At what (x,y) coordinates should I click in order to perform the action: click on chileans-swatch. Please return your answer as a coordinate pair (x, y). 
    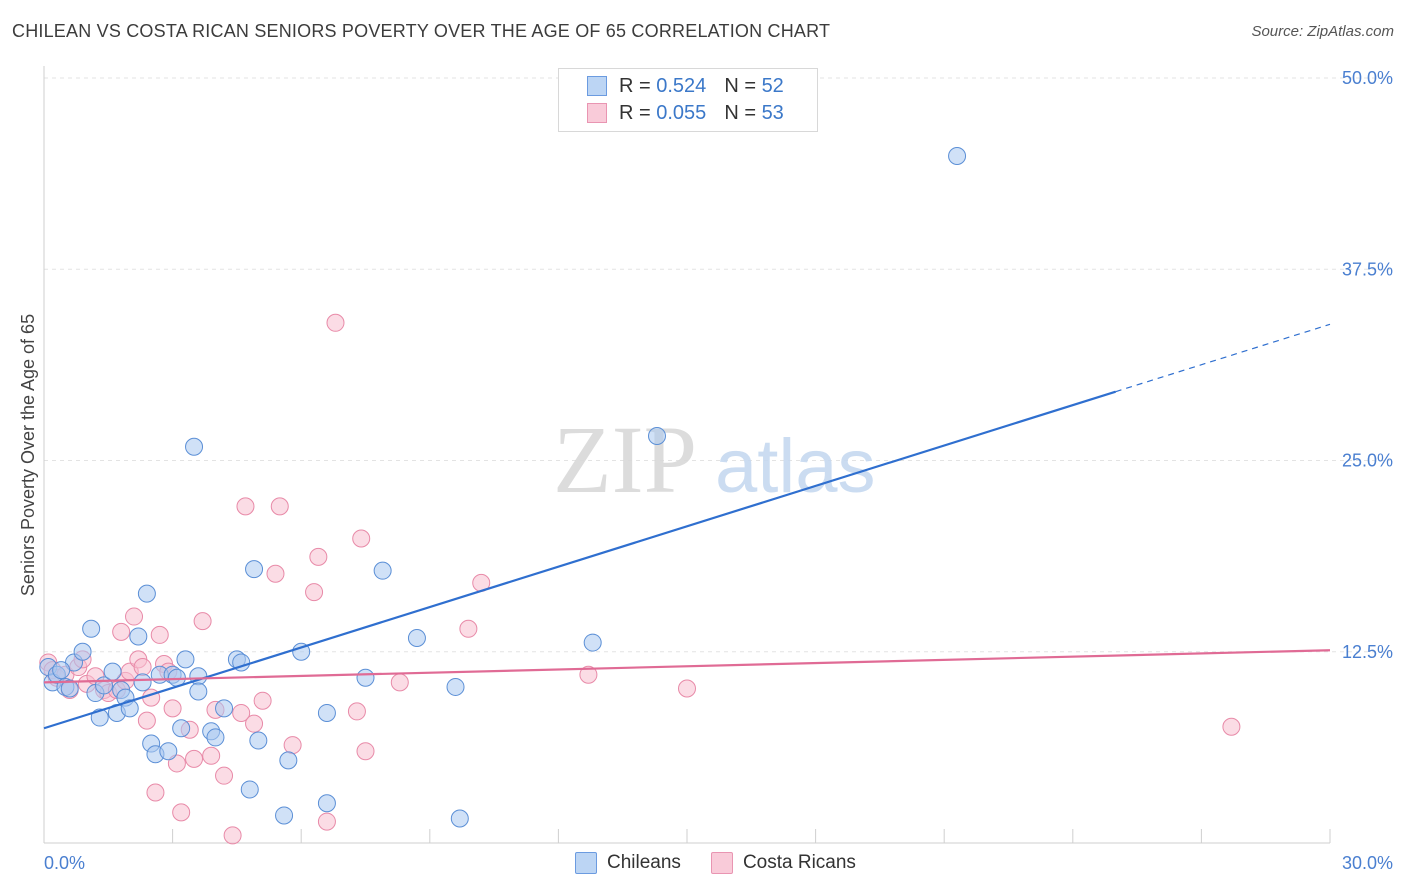
    Looking at the image, I should click on (597, 86).